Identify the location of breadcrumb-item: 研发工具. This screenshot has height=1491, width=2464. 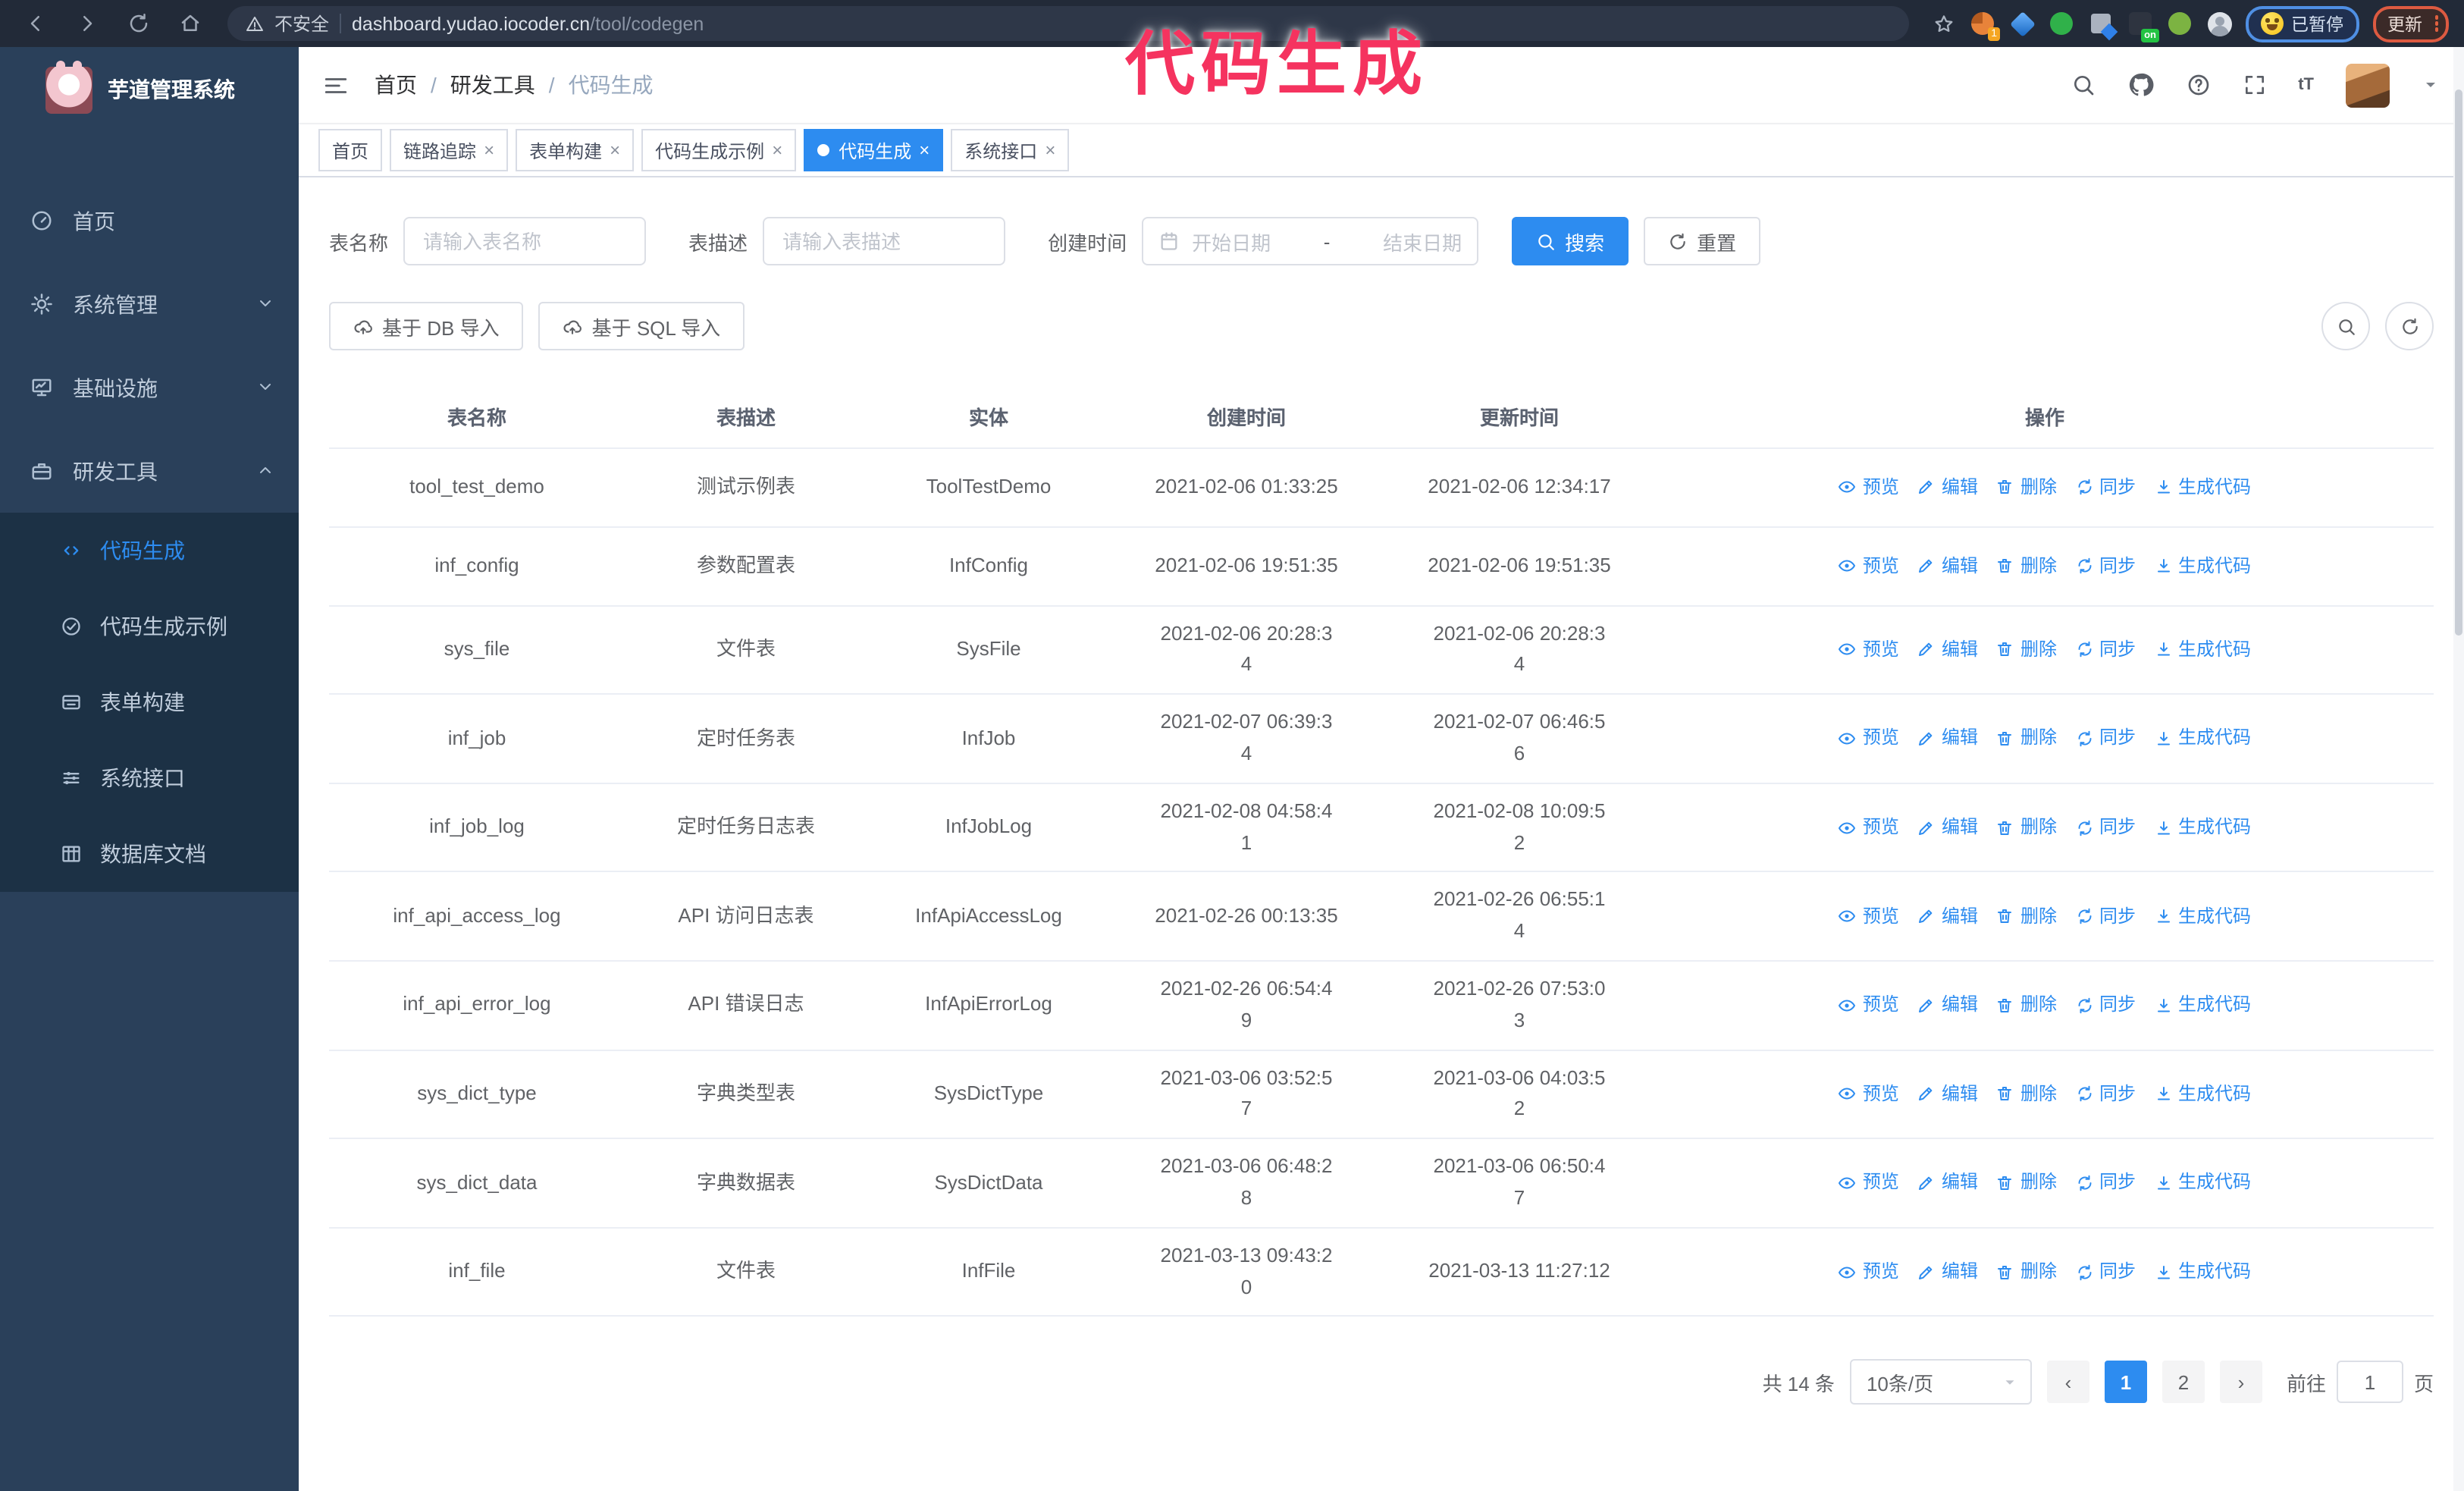
(493, 85).